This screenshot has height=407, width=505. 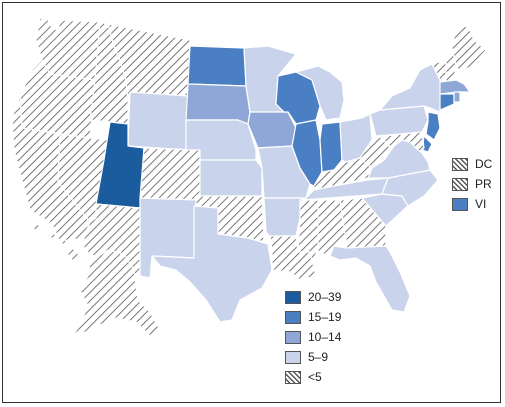 What do you see at coordinates (231, 178) in the screenshot?
I see `state-ks` at bounding box center [231, 178].